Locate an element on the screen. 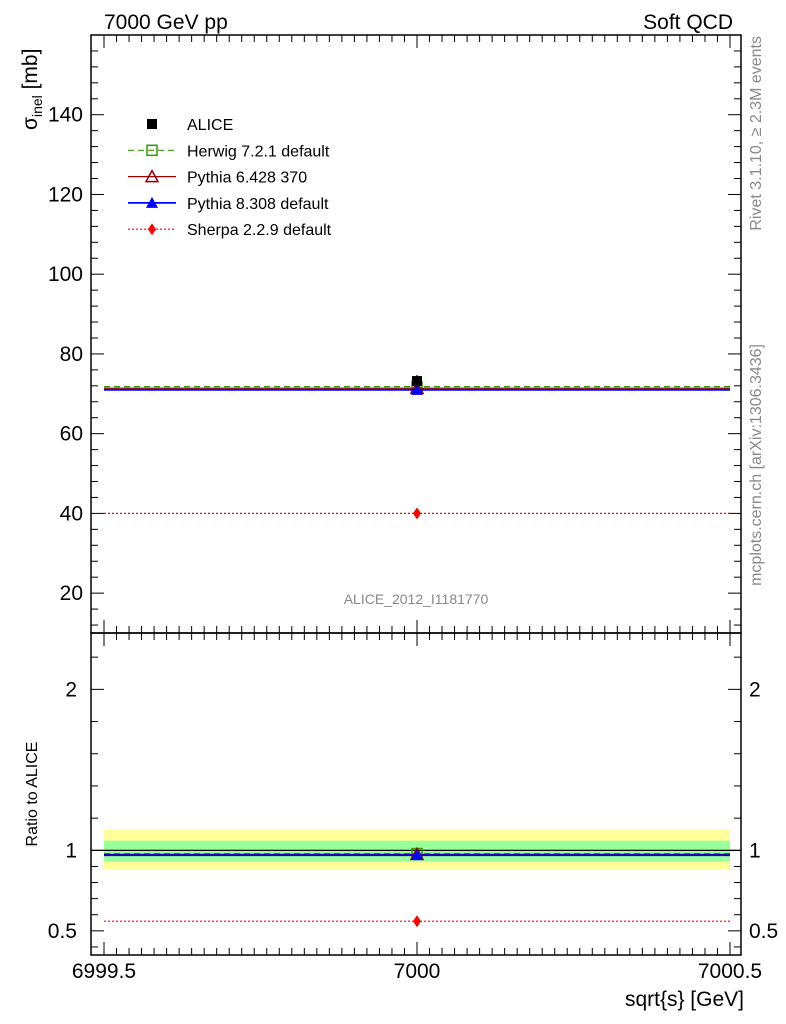 The width and height of the screenshot is (786, 1024). xlabel: sqrt{s} [GeV] is located at coordinates (684, 999).